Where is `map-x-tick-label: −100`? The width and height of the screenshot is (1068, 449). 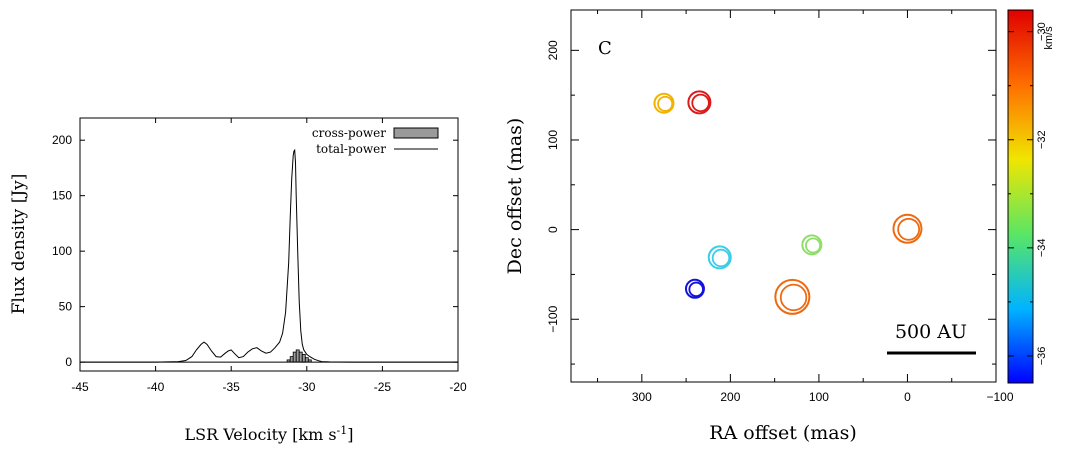 map-x-tick-label: −100 is located at coordinates (999, 397).